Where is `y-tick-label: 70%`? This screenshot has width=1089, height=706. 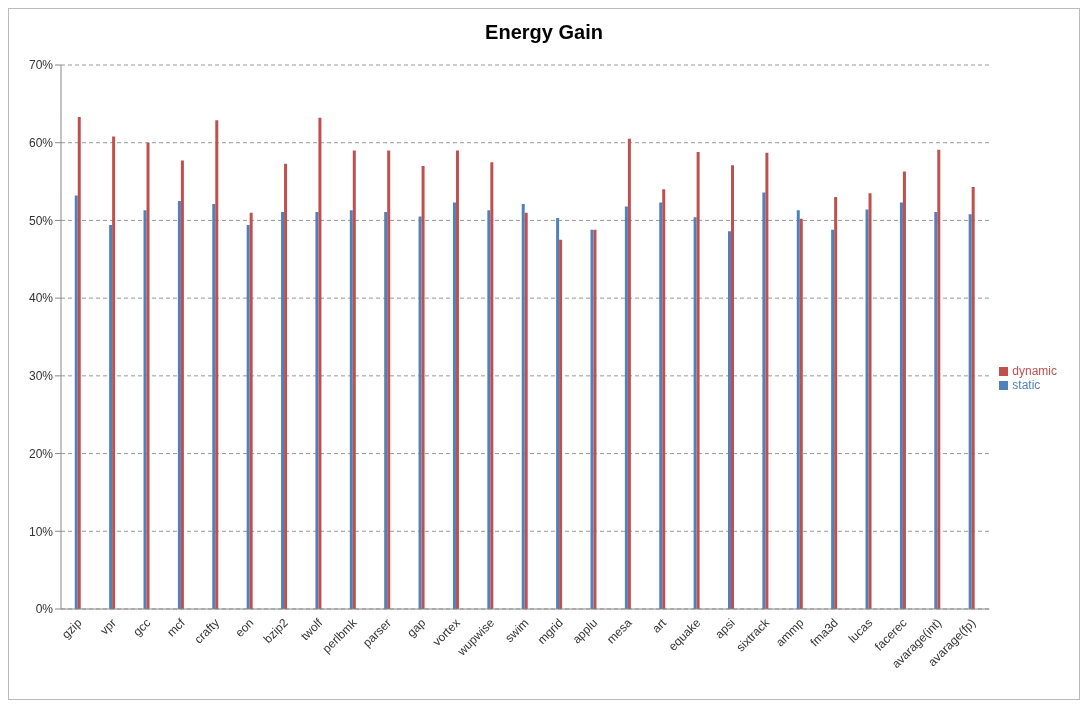
y-tick-label: 70% is located at coordinates (41, 65).